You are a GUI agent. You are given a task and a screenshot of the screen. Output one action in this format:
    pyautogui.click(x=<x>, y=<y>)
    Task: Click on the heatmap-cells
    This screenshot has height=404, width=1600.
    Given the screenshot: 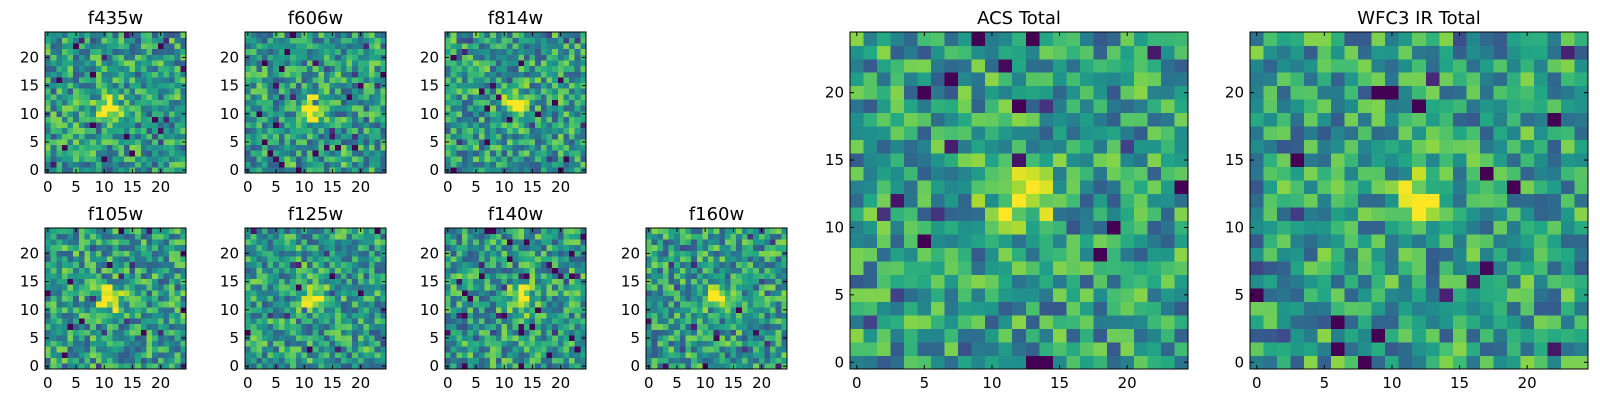 What is the action you would take?
    pyautogui.click(x=115, y=298)
    